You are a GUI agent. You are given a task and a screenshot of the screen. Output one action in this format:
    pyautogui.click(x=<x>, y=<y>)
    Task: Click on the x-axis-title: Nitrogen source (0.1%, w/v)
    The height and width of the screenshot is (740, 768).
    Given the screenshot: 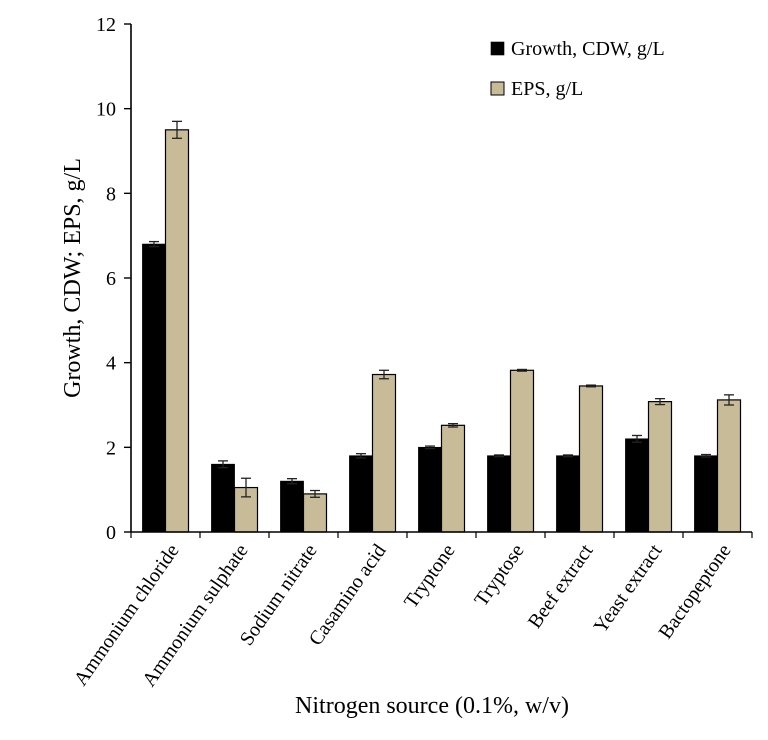 What is the action you would take?
    pyautogui.click(x=432, y=706)
    